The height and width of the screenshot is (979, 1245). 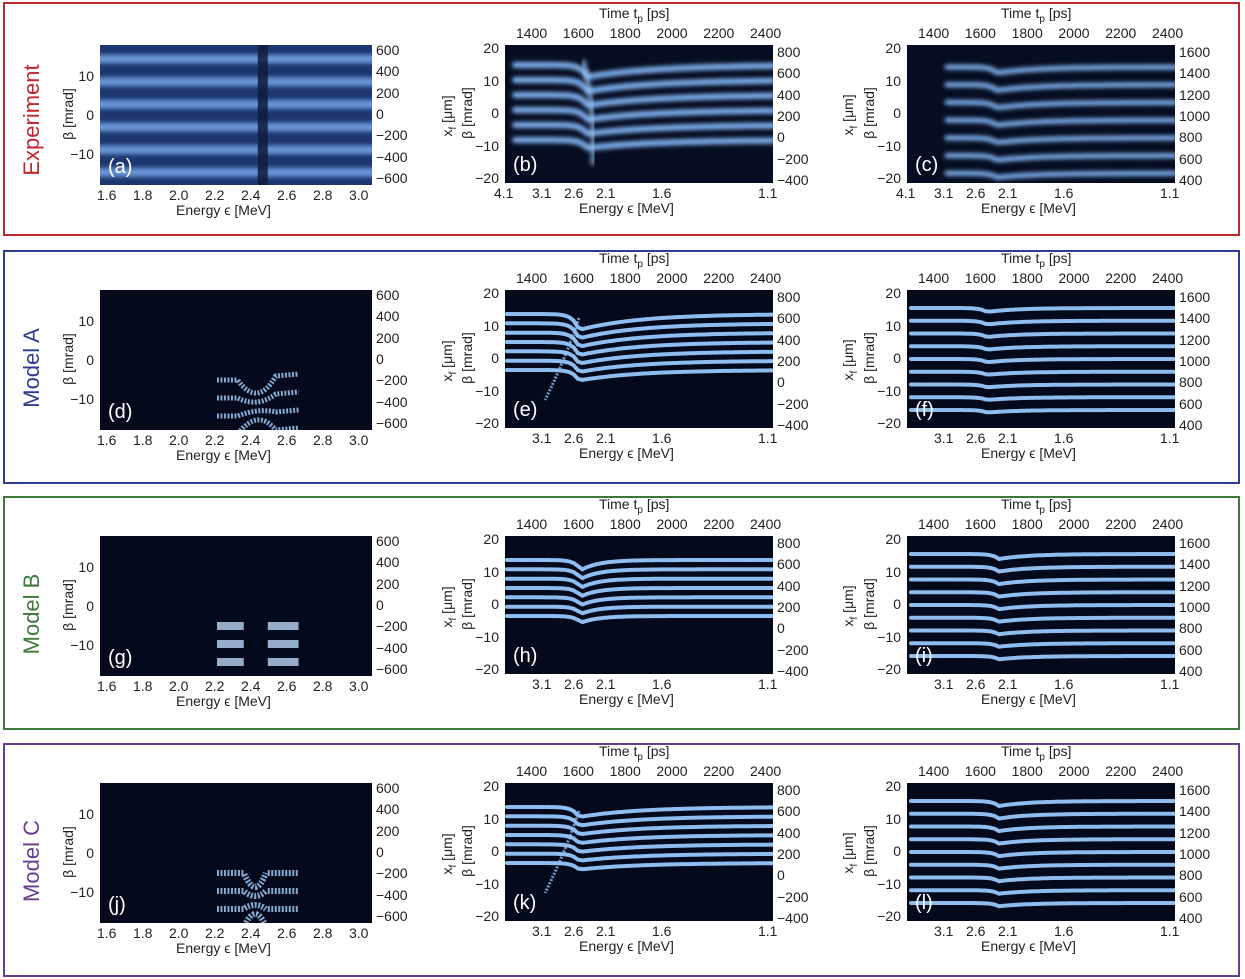 I want to click on xf-tick: 1400, so click(x=1195, y=564).